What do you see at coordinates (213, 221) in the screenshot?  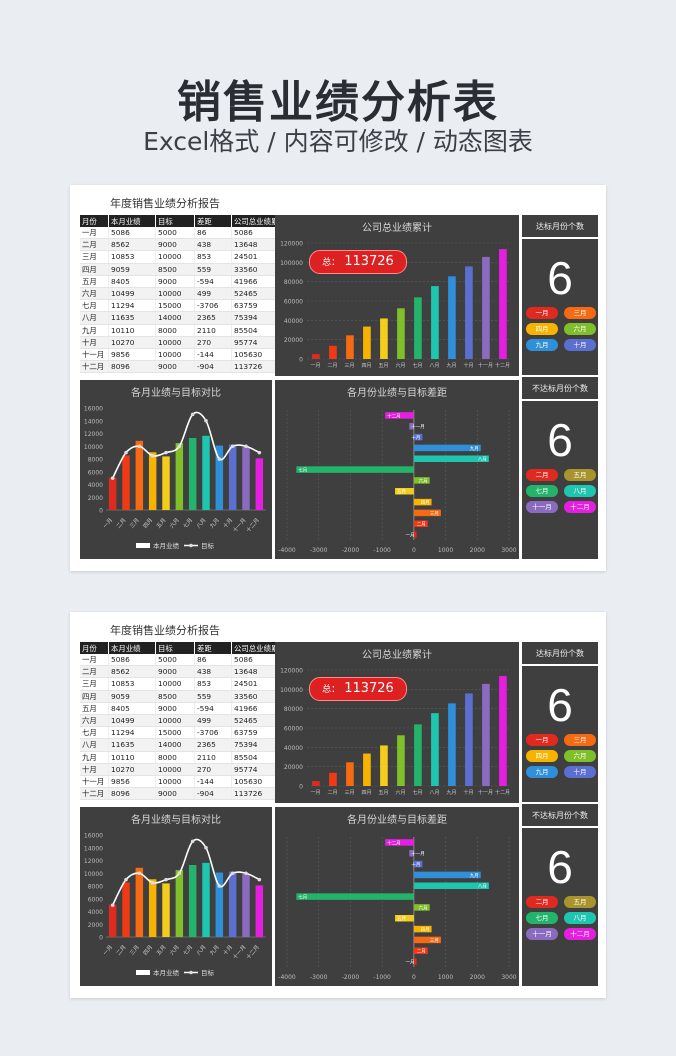 I see `column-header: 差距` at bounding box center [213, 221].